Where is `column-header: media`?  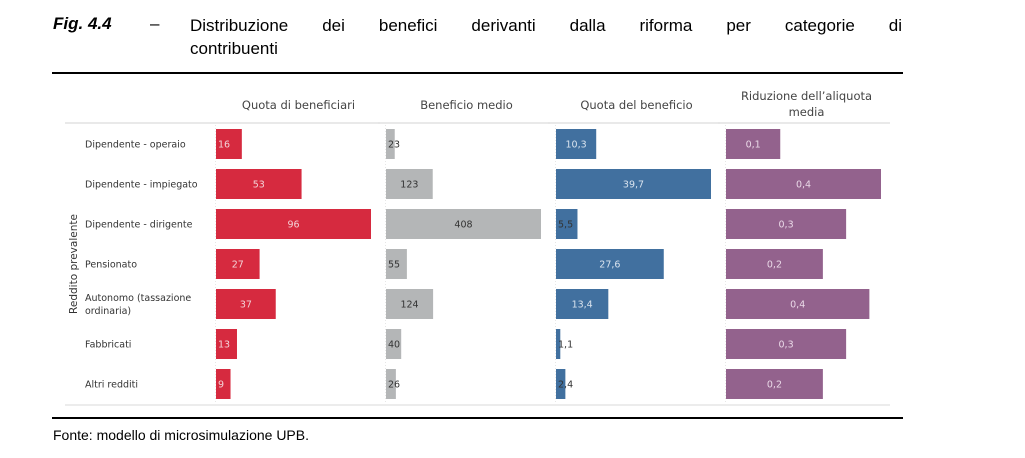
column-header: media is located at coordinates (807, 112).